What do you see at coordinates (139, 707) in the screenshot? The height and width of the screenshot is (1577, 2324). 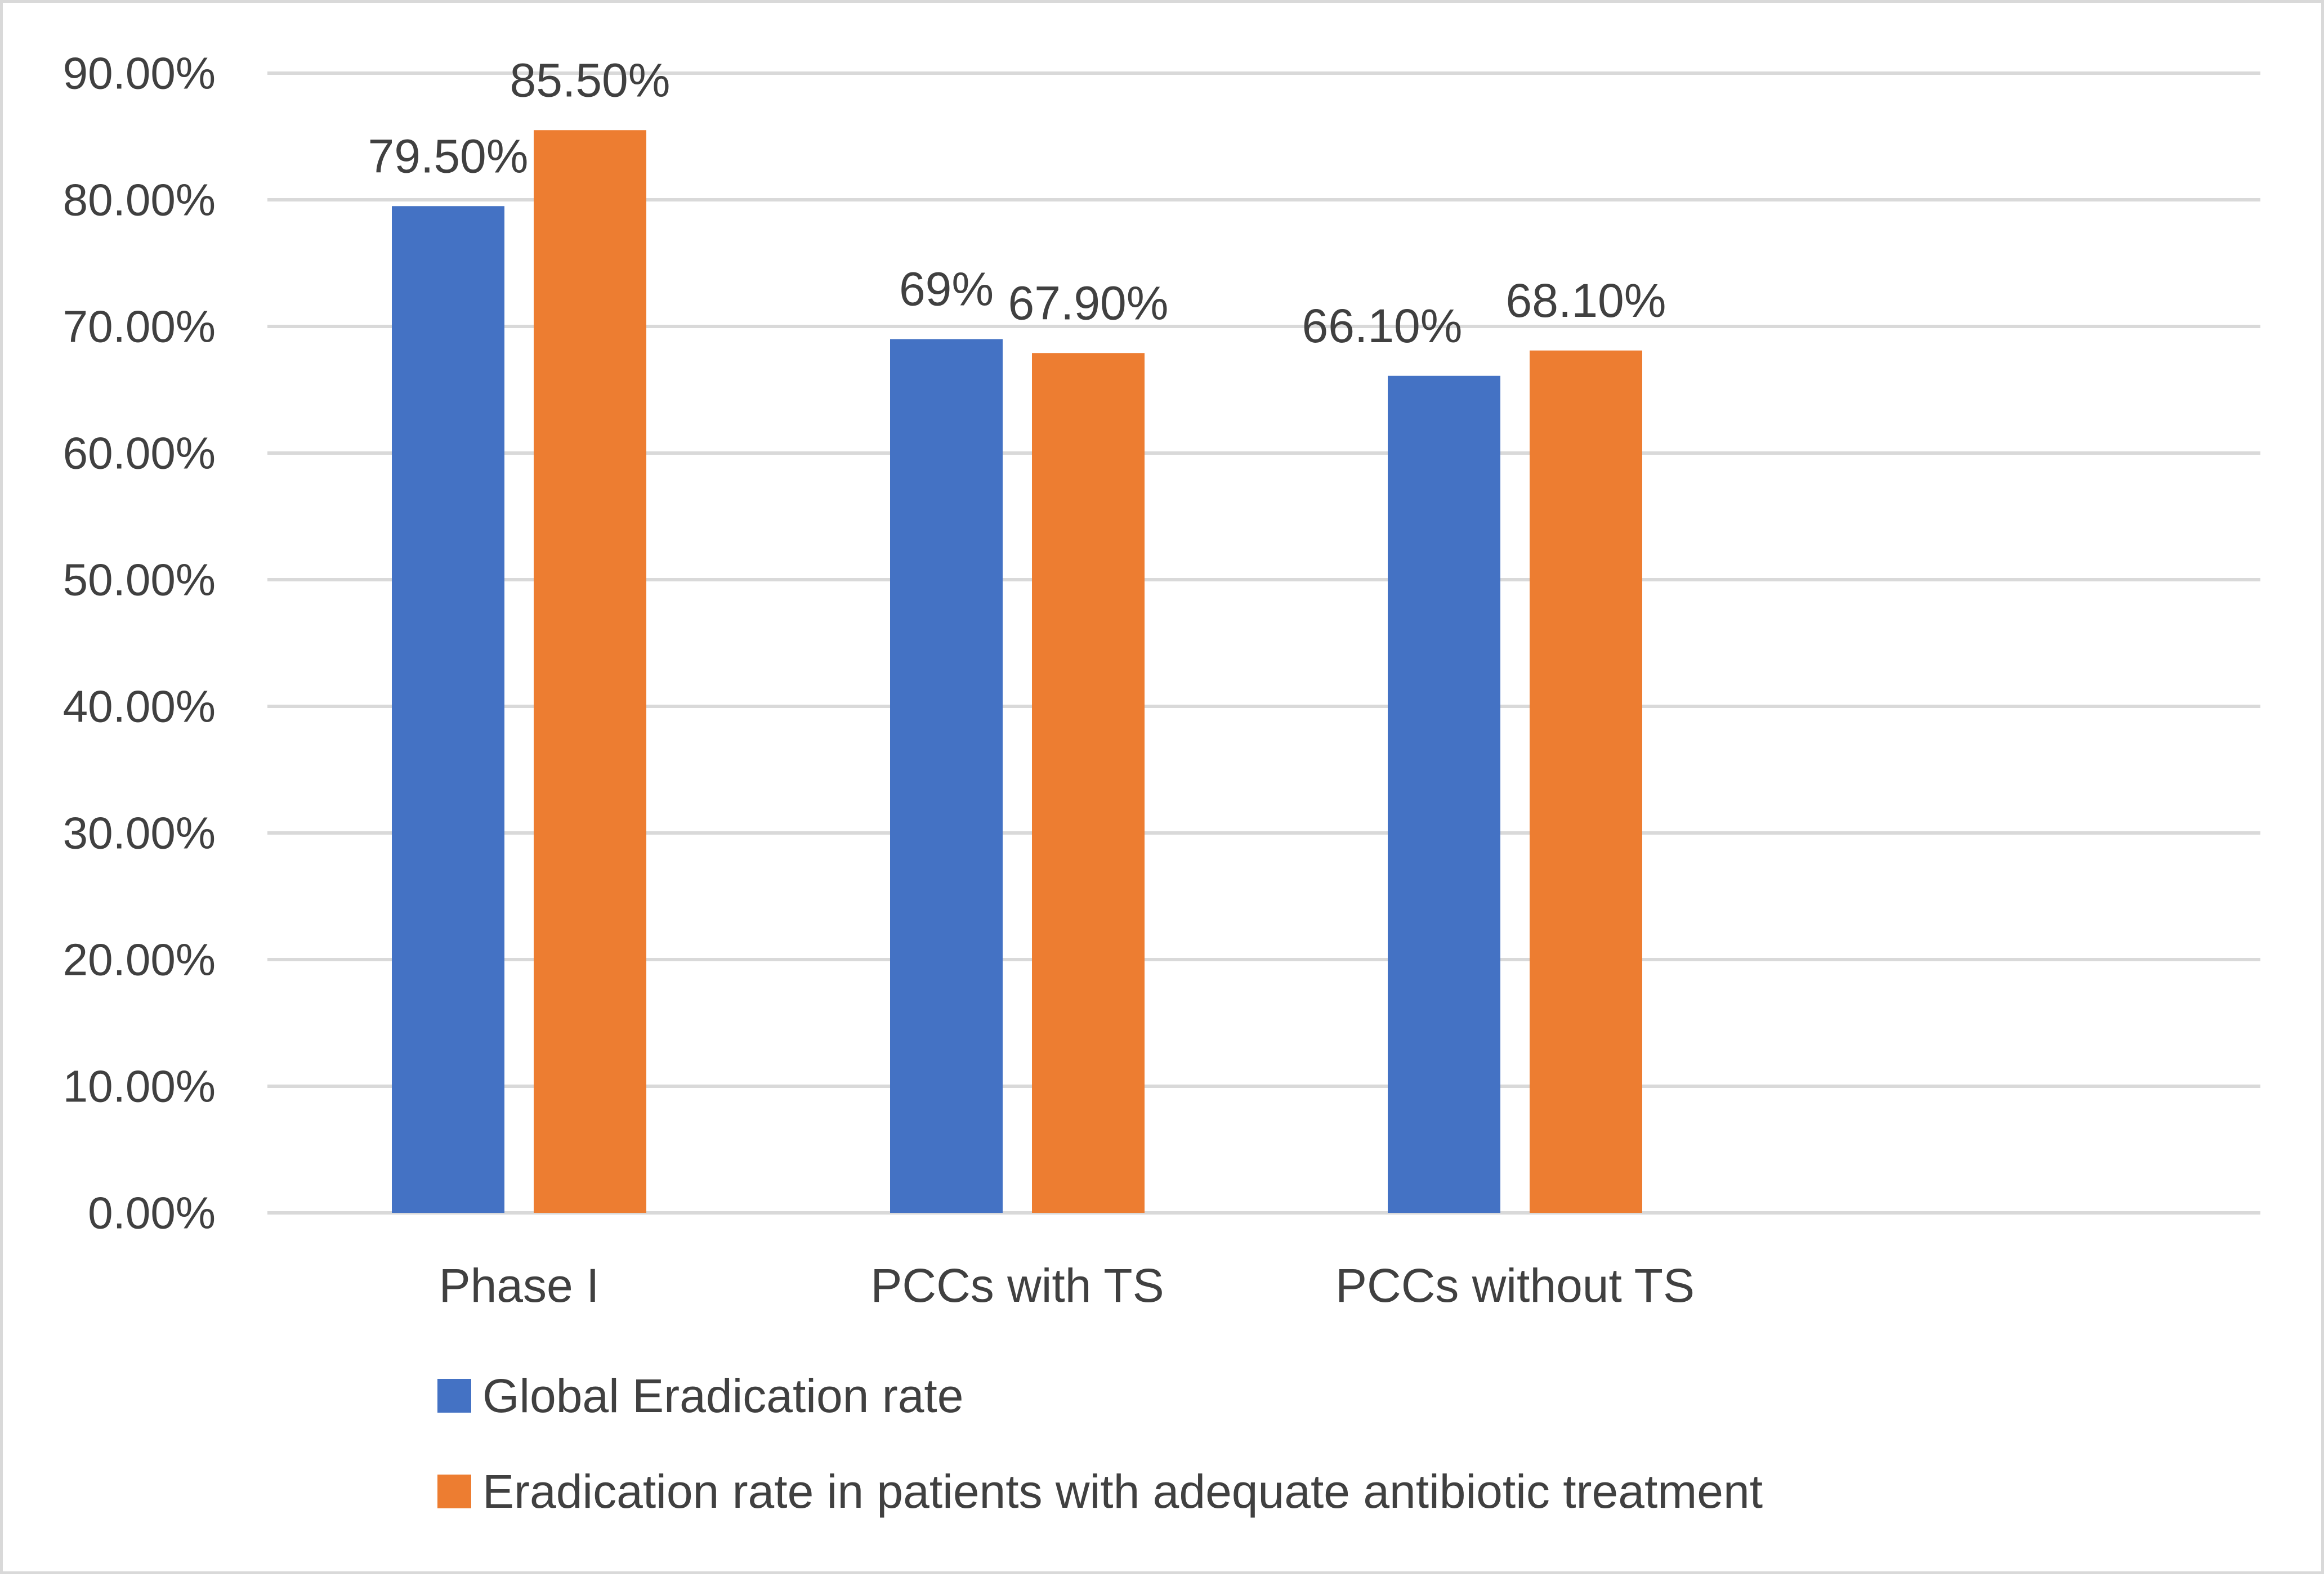 I see `y-tick-label: 40.00%` at bounding box center [139, 707].